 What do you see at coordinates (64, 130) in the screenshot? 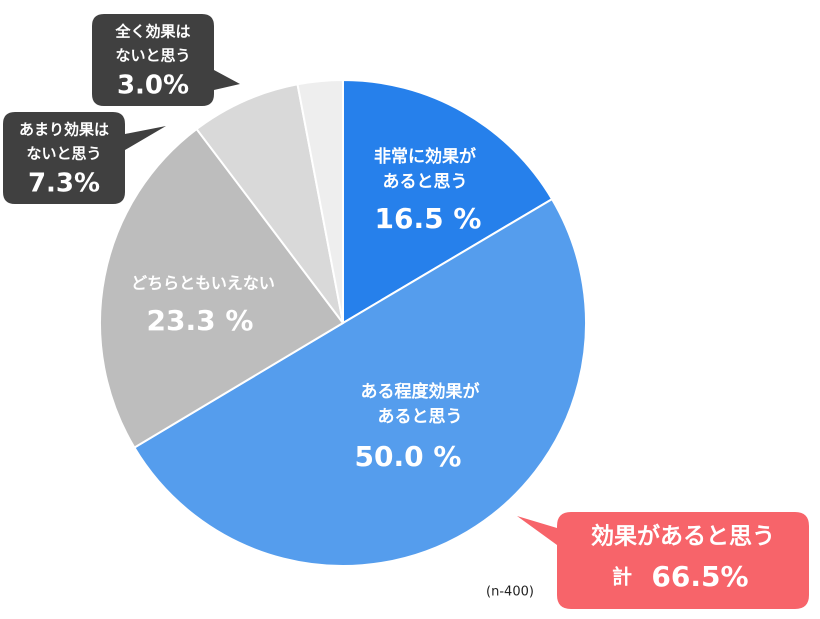
I see `slice-label: あまり効果は` at bounding box center [64, 130].